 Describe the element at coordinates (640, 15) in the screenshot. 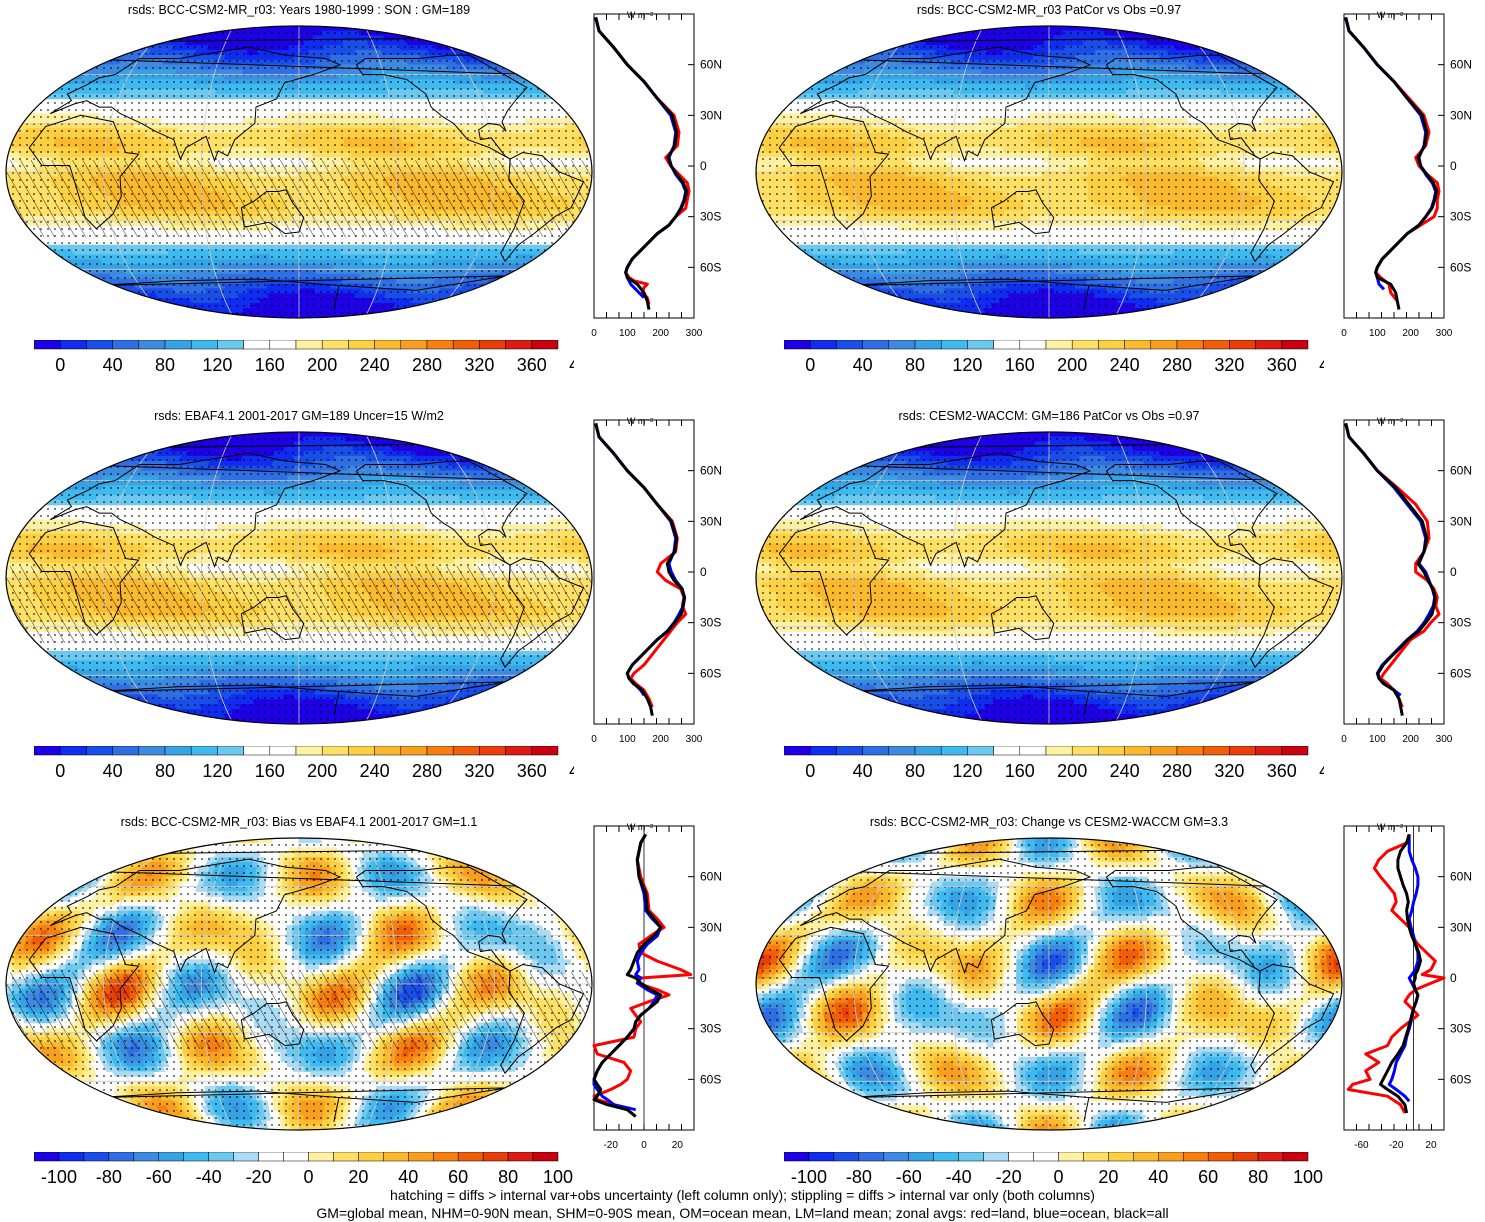

I see `zonal-unit-label: W m⁻²` at that location.